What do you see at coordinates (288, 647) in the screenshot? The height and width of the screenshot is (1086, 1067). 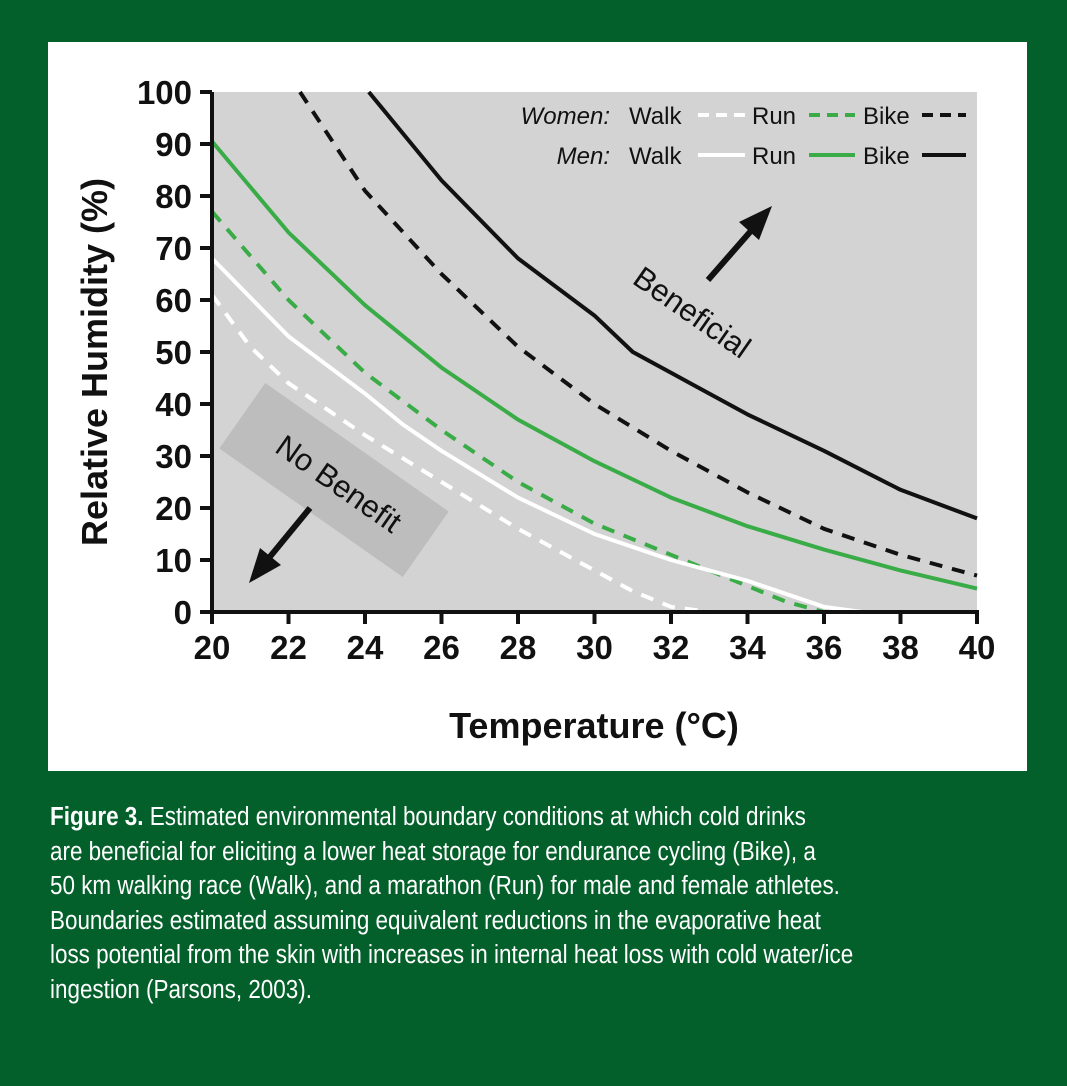 I see `x-tick-label: 22` at bounding box center [288, 647].